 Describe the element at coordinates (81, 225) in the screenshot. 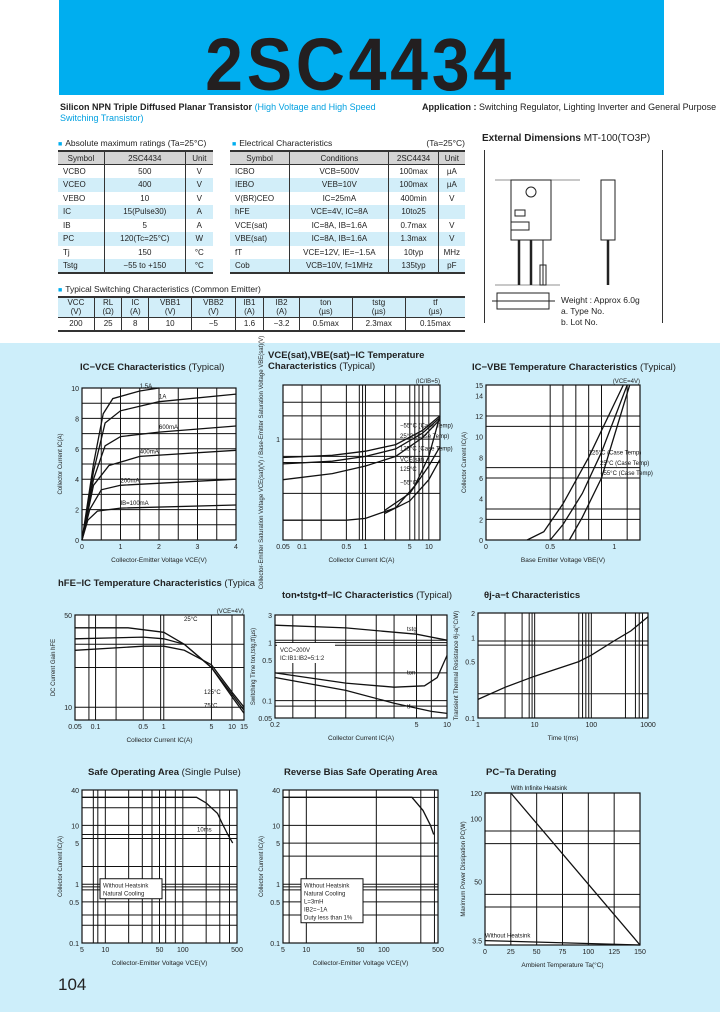

I see `table-cell: IB` at that location.